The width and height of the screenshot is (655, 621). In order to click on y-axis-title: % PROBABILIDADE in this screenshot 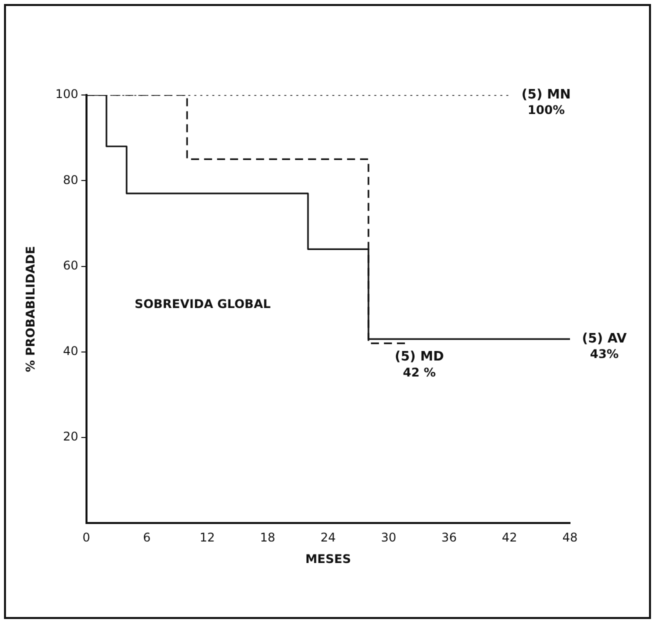, I will do `click(30, 309)`.